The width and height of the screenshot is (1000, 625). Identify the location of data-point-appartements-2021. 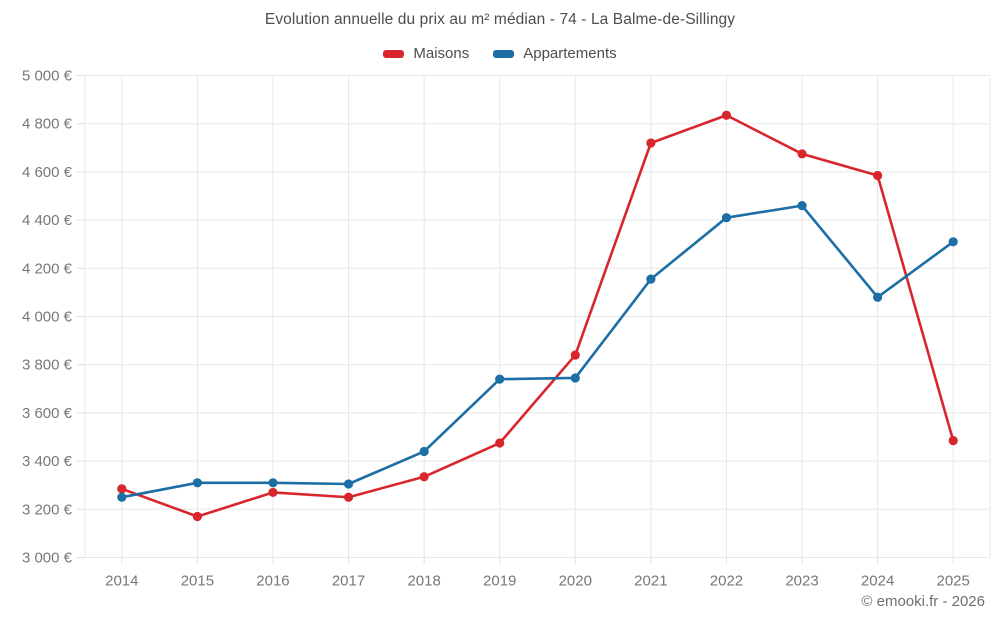
(651, 279).